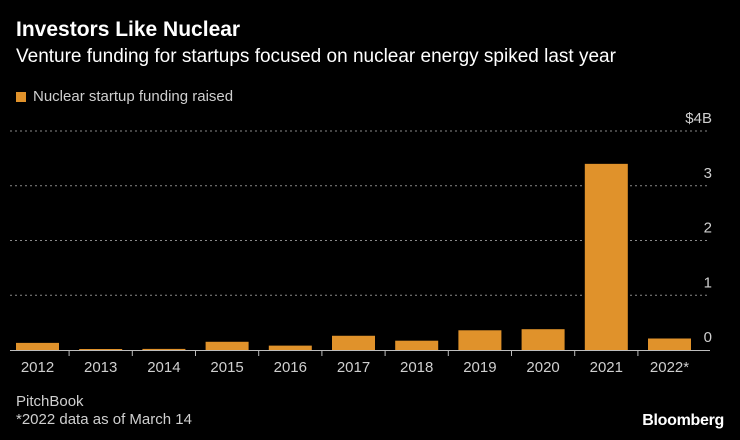 This screenshot has width=740, height=440. Describe the element at coordinates (479, 367) in the screenshot. I see `x-tick-label: 2019` at that location.